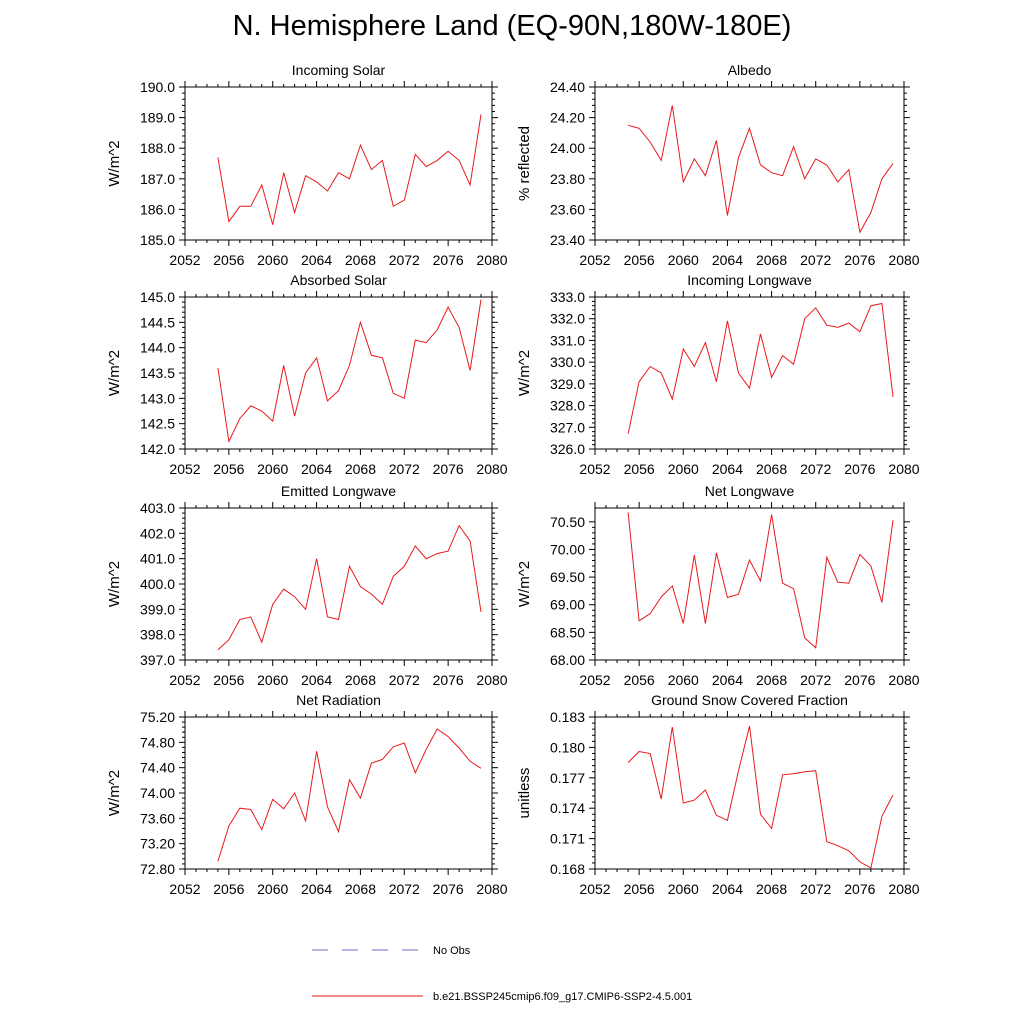 This screenshot has width=1024, height=1029. I want to click on y-tick-label: 187.0, so click(157, 179).